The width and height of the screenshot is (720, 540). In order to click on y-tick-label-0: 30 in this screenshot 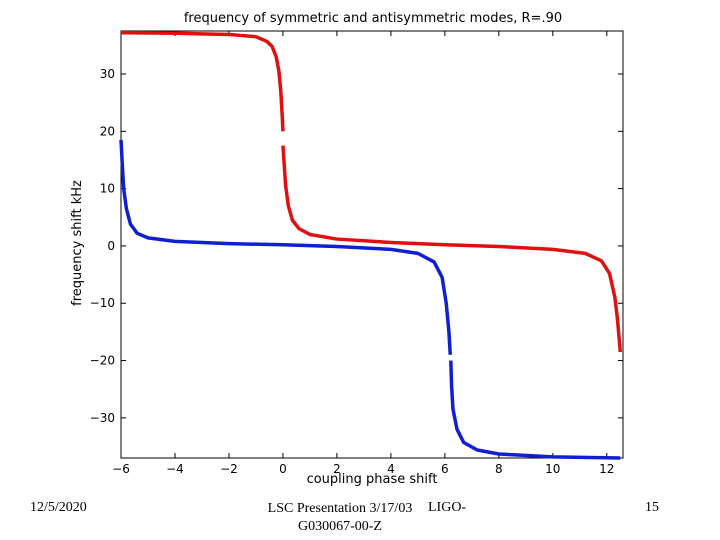, I will do `click(107, 74)`.